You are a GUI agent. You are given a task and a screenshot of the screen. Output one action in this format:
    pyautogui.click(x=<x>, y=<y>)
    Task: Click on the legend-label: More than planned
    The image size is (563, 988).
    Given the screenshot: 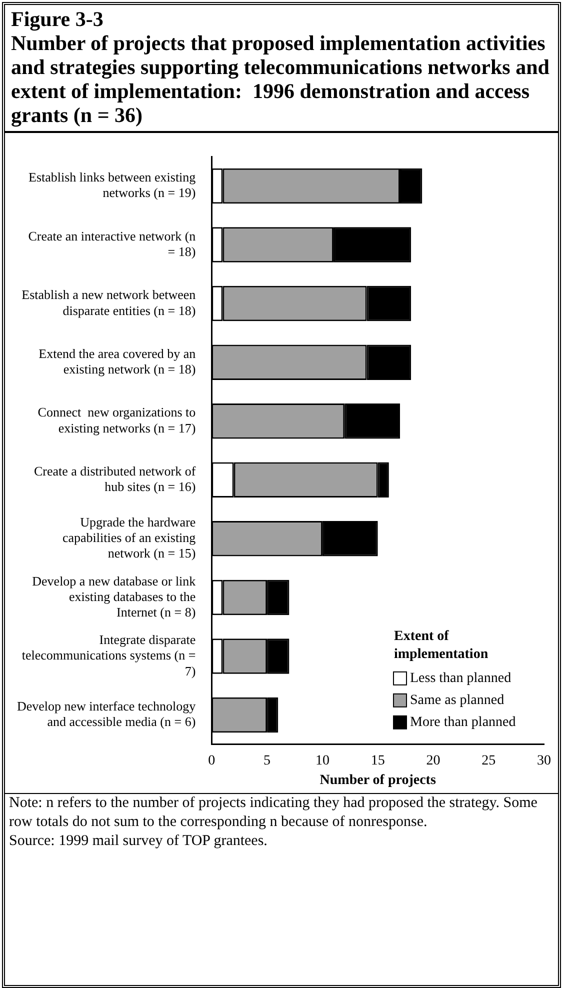 What is the action you would take?
    pyautogui.click(x=463, y=722)
    